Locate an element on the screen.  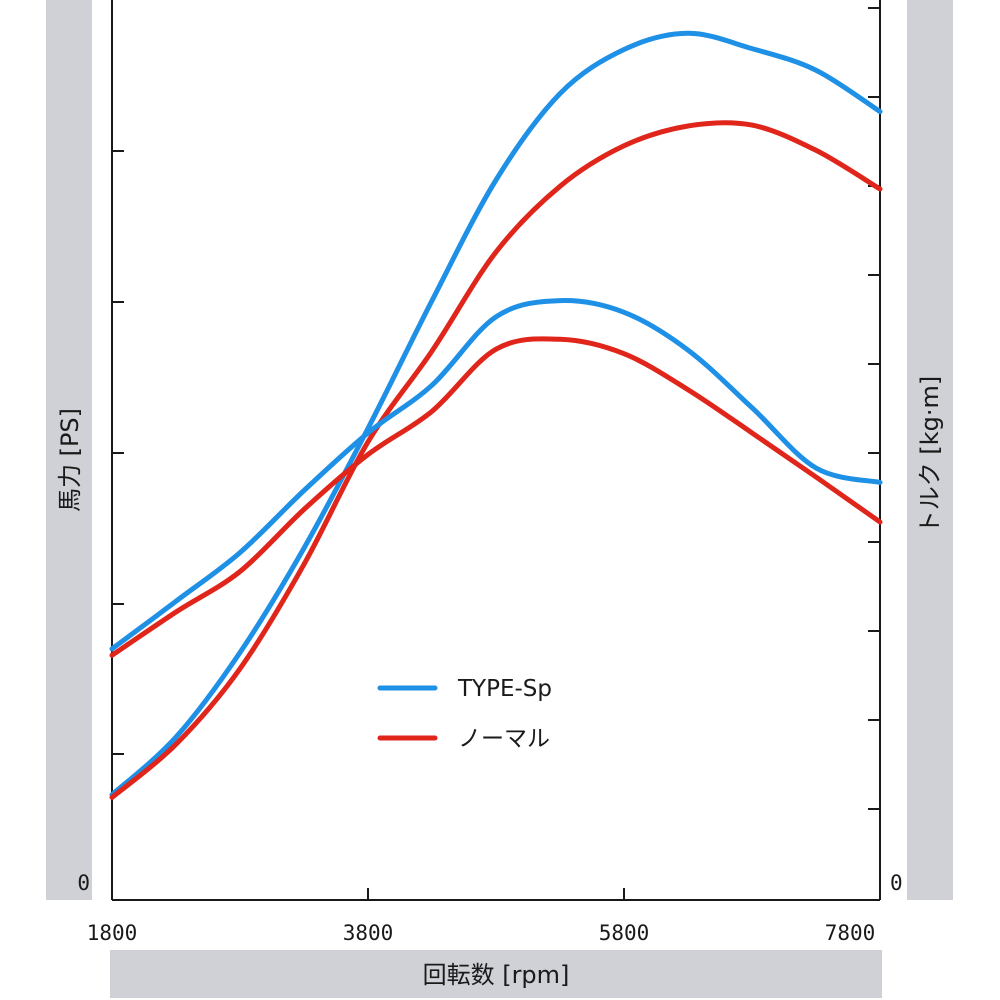
x-tick-label: 5800 is located at coordinates (624, 933).